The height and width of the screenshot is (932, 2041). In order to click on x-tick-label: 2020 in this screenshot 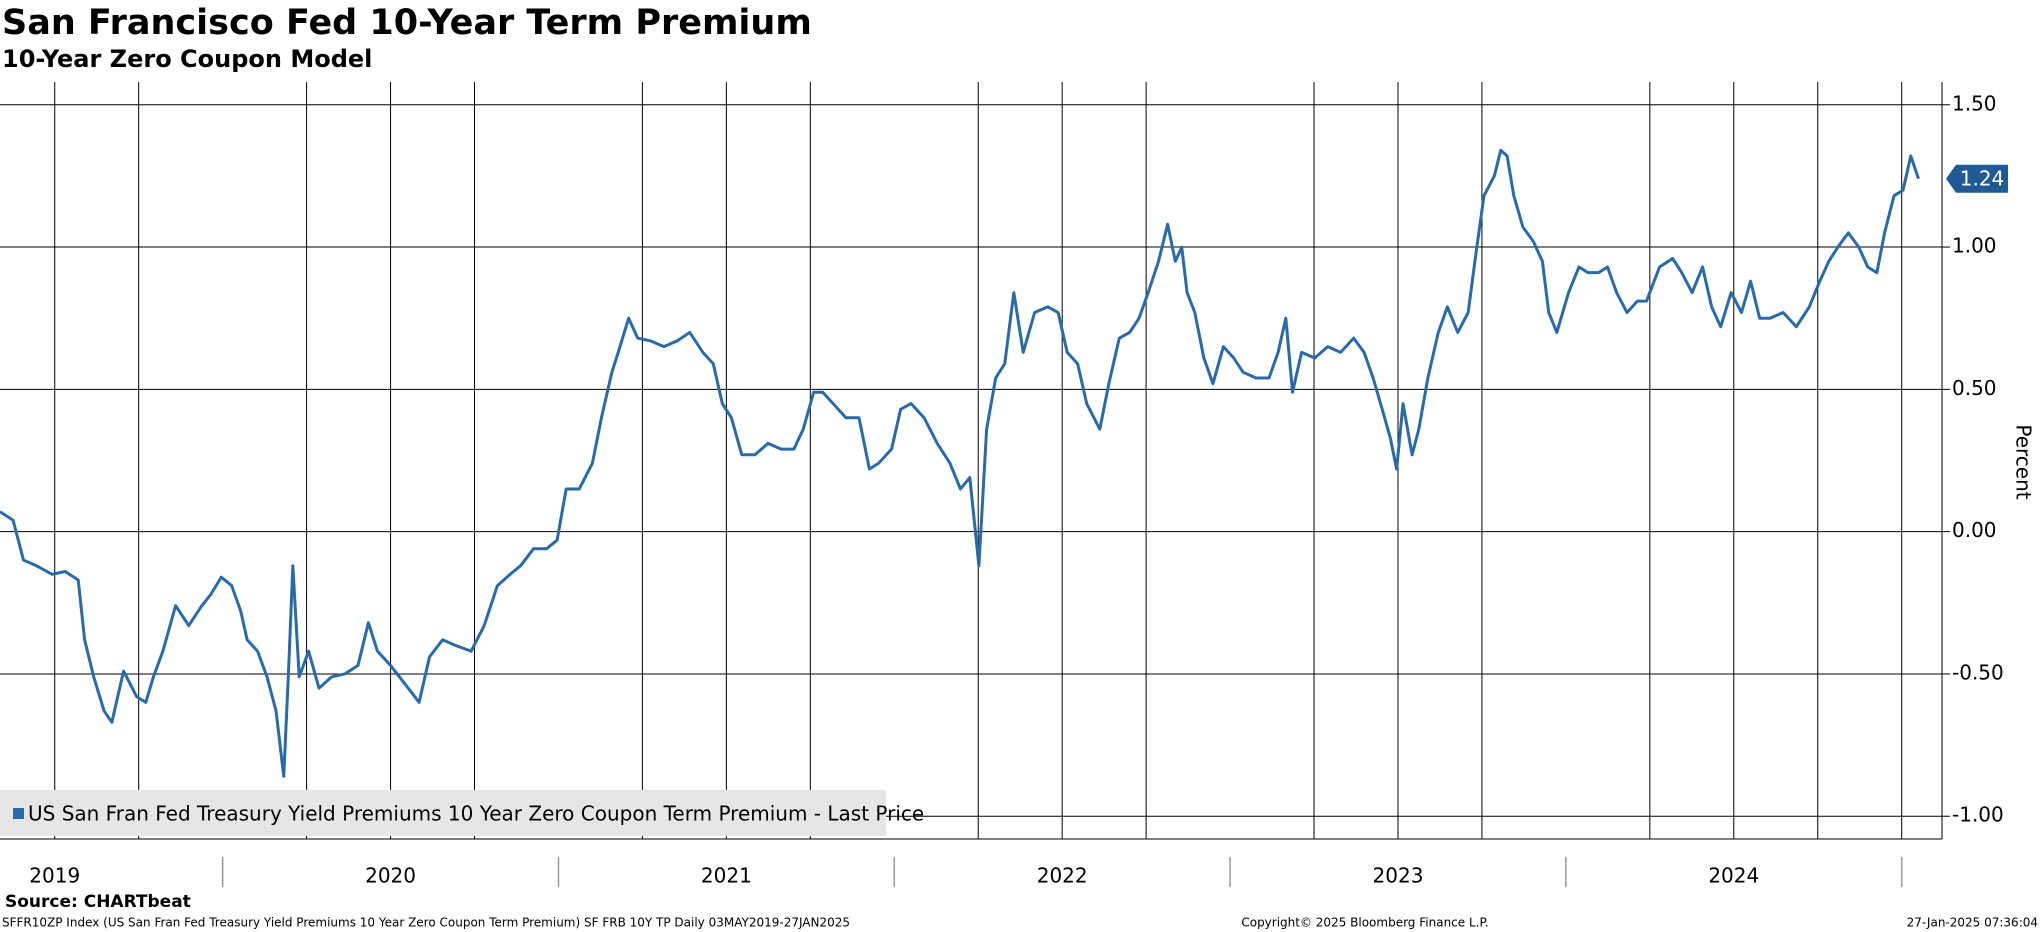, I will do `click(390, 876)`.